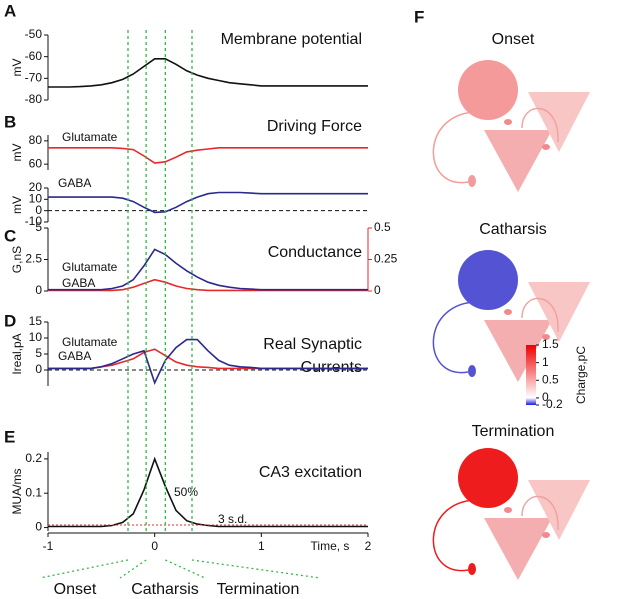 The width and height of the screenshot is (640, 599). I want to click on x-tick-label: 2, so click(368, 546).